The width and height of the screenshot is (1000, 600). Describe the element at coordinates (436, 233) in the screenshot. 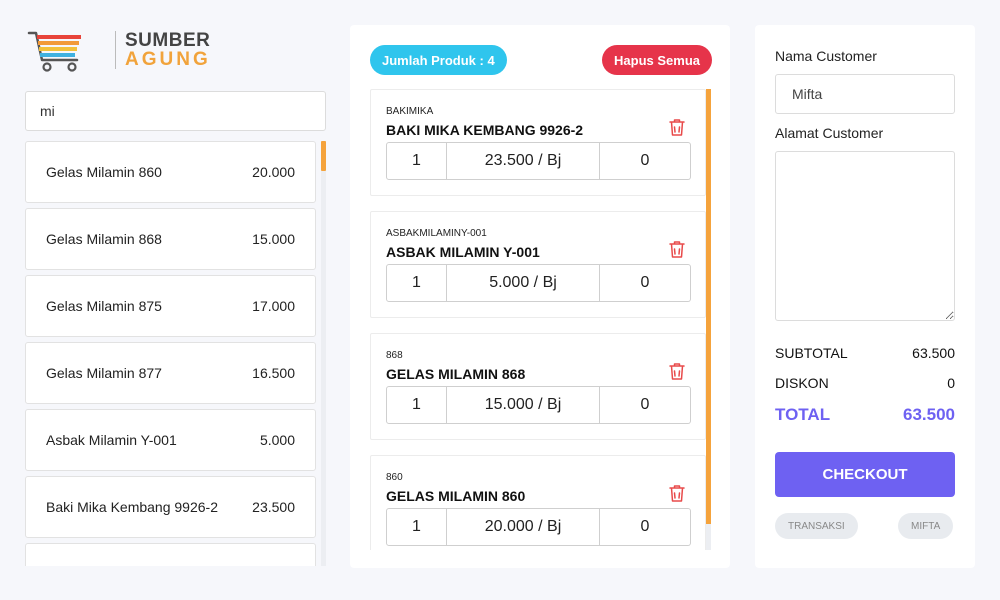

I see `cart-item-code: ASBAKMILAMINY-001` at that location.